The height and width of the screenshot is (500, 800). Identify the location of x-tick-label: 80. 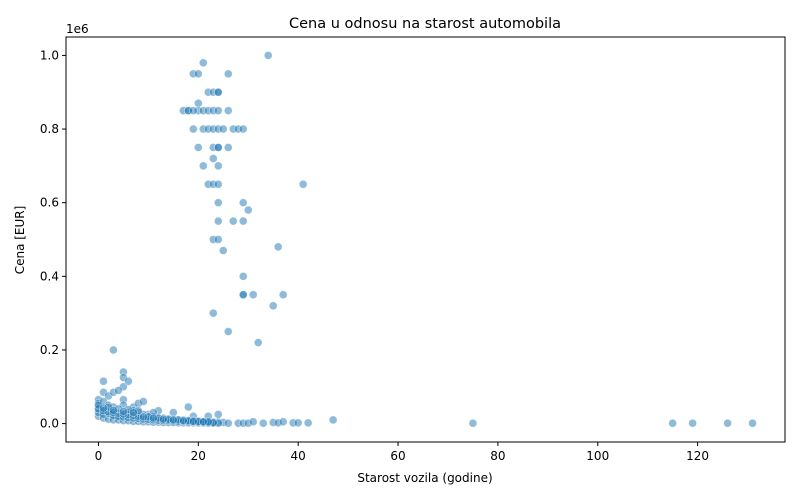
(497, 456).